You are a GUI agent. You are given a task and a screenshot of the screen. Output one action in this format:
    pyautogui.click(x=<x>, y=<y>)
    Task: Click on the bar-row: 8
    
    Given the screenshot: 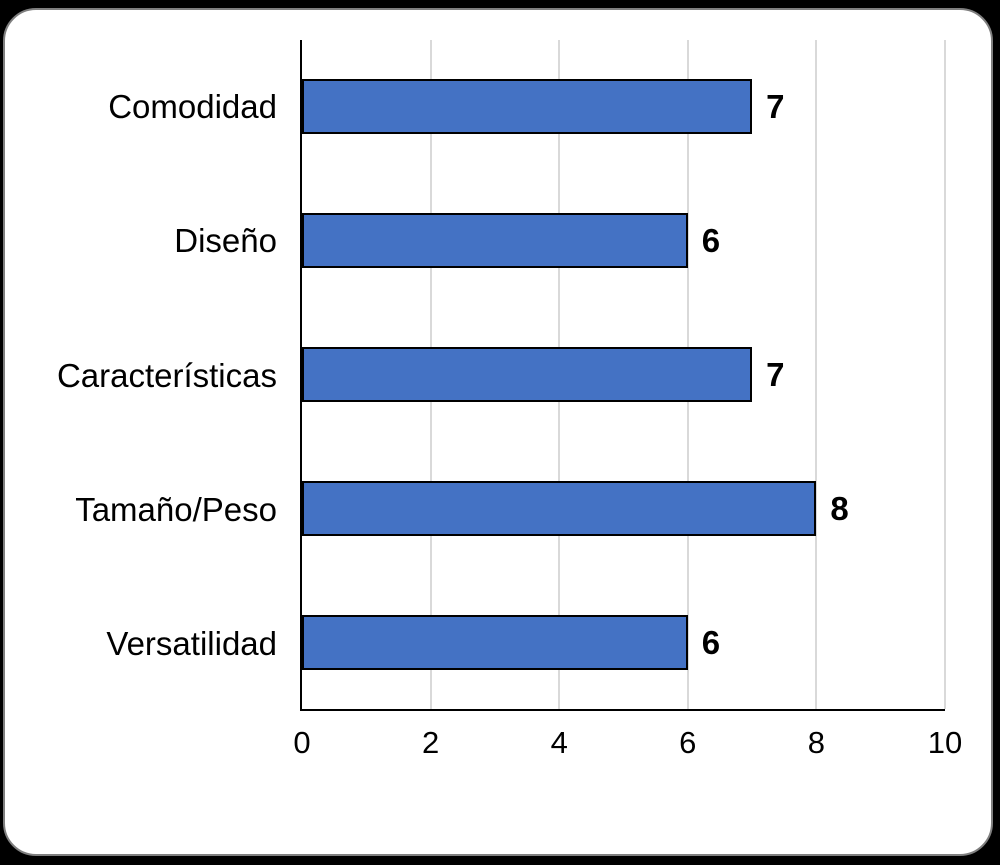 What is the action you would take?
    pyautogui.click(x=623, y=508)
    